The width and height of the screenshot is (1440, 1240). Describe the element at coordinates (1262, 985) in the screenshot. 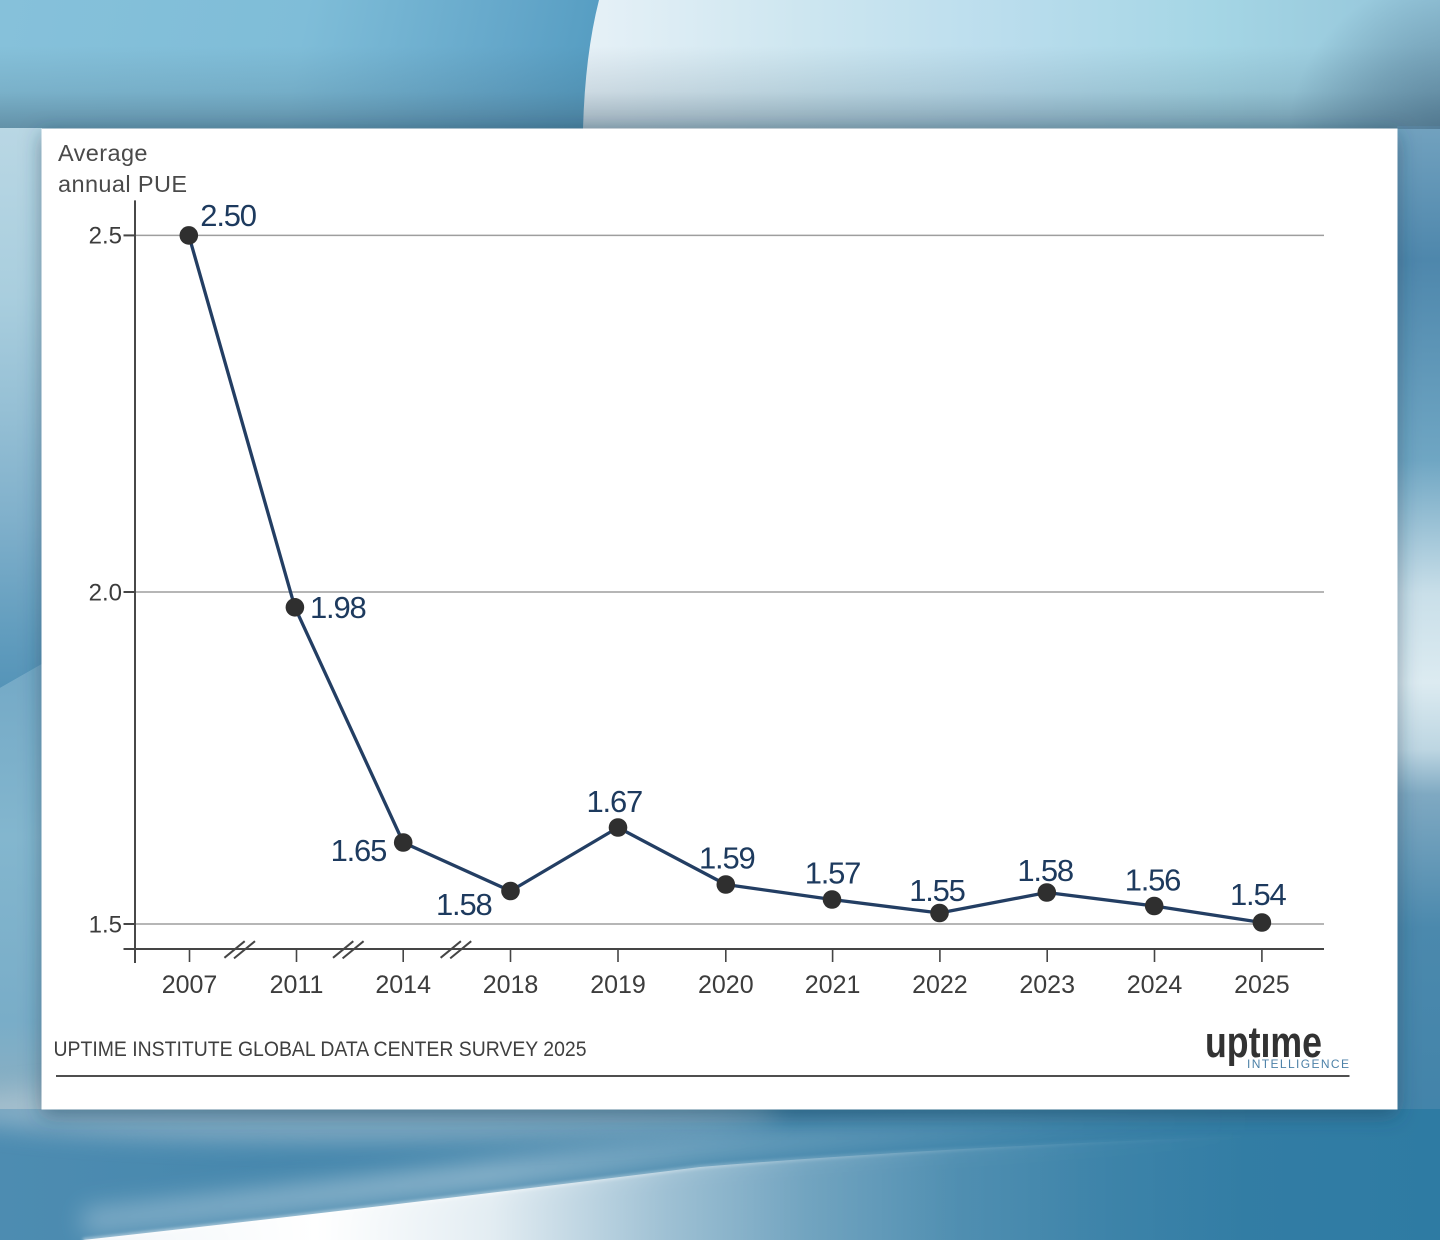

I see `svg-text: 2025` at that location.